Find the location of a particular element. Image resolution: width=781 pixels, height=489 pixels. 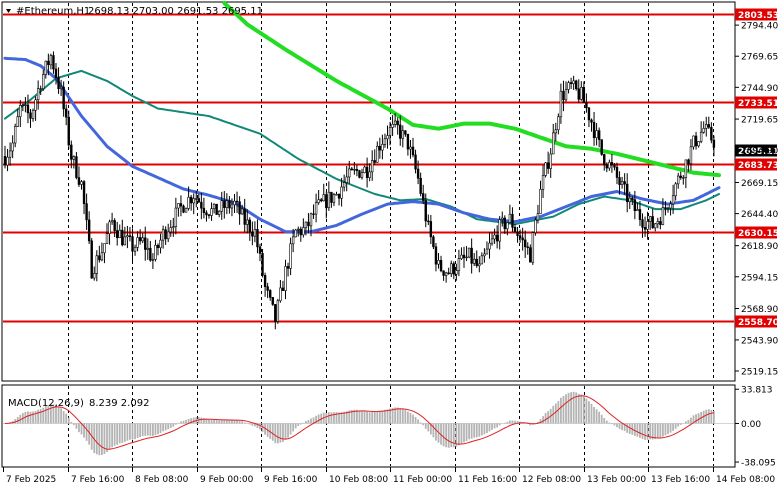

time-tick-label: 7 Feb 16:00 is located at coordinates (98, 480).